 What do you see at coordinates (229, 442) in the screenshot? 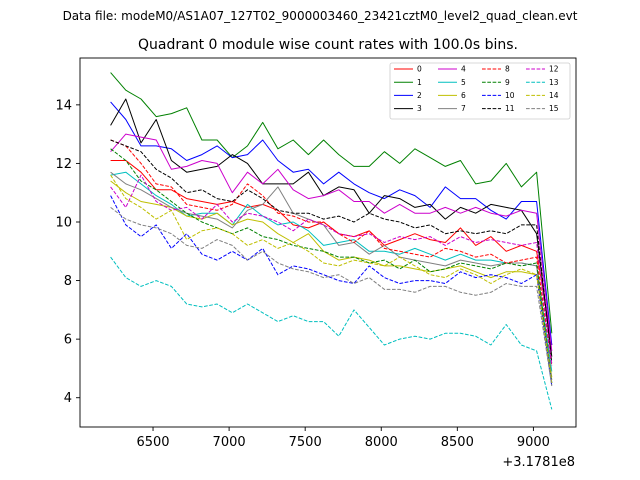
I see `x-tick-label: 7000` at bounding box center [229, 442].